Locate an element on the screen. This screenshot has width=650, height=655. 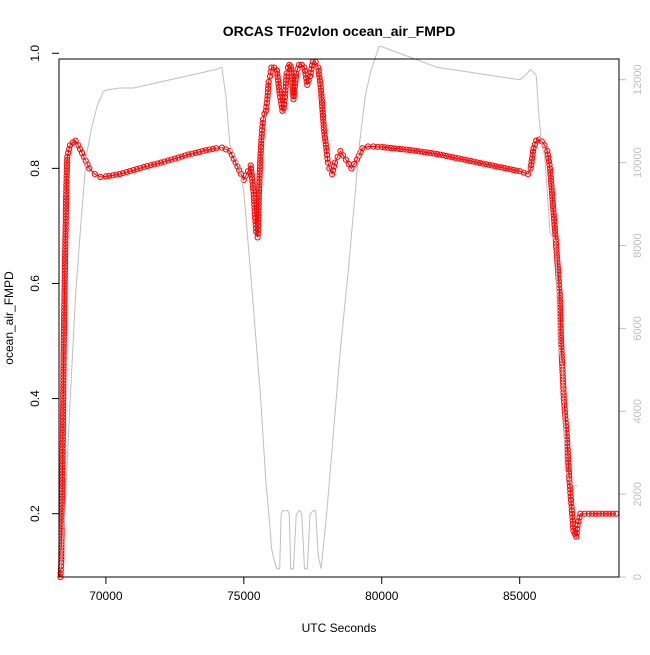
y2-tick-label: 6000 is located at coordinates (638, 328).